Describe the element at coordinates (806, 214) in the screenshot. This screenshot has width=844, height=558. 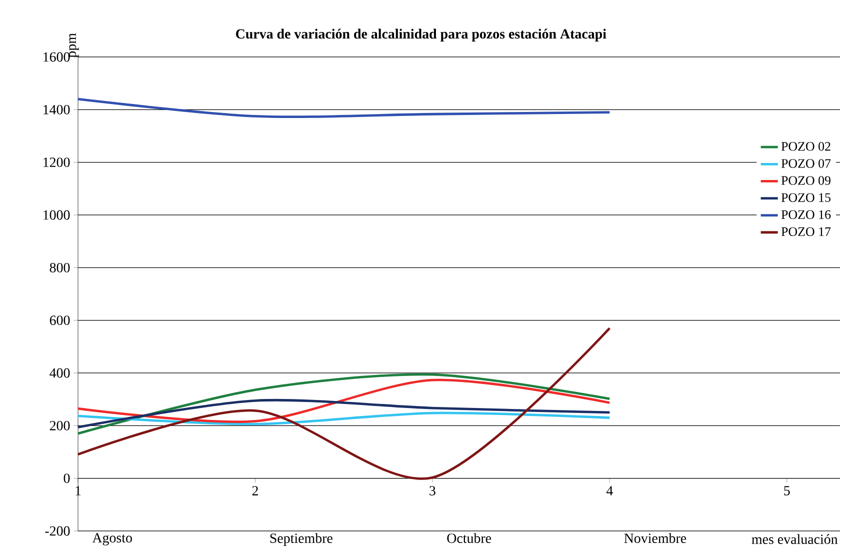
I see `legend-label: POZO 16` at that location.